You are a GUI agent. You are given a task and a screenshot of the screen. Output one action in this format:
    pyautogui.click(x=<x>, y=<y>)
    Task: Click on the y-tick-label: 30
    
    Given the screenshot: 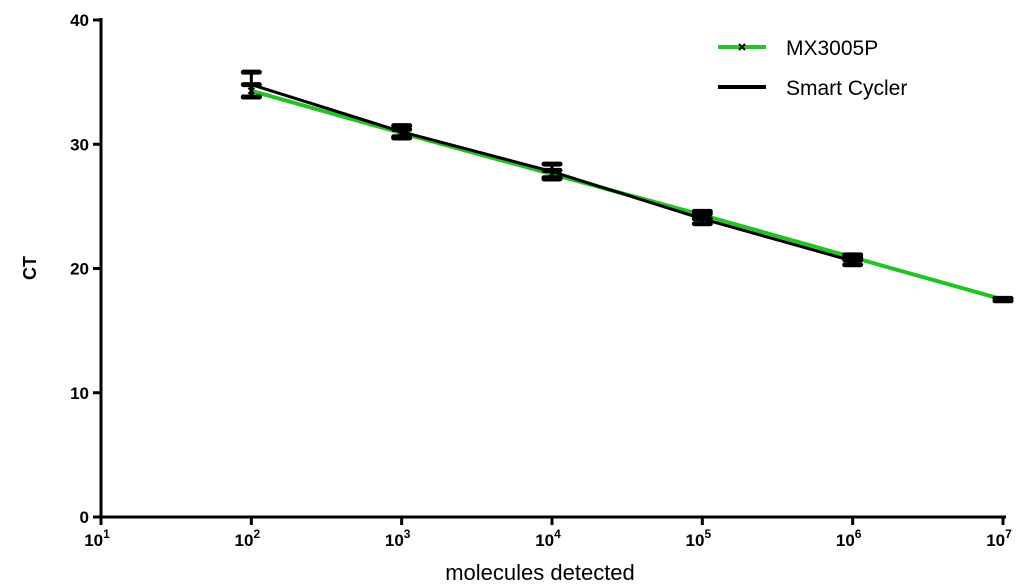 What is the action you would take?
    pyautogui.click(x=79, y=144)
    